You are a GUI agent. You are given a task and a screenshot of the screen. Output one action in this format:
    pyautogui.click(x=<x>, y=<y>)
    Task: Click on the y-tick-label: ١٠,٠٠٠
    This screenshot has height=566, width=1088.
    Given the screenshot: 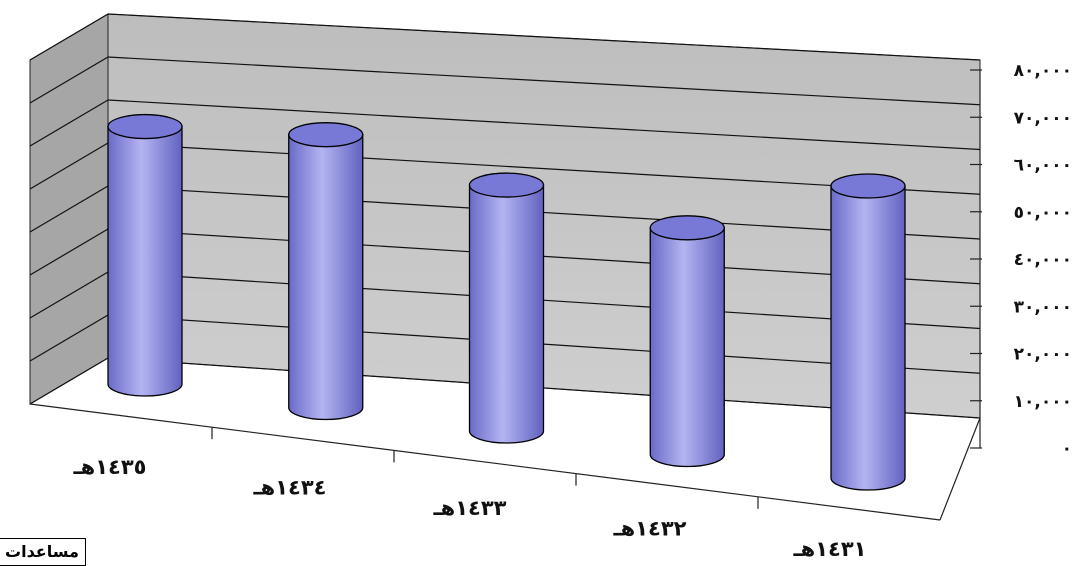 What is the action you would take?
    pyautogui.click(x=1043, y=402)
    